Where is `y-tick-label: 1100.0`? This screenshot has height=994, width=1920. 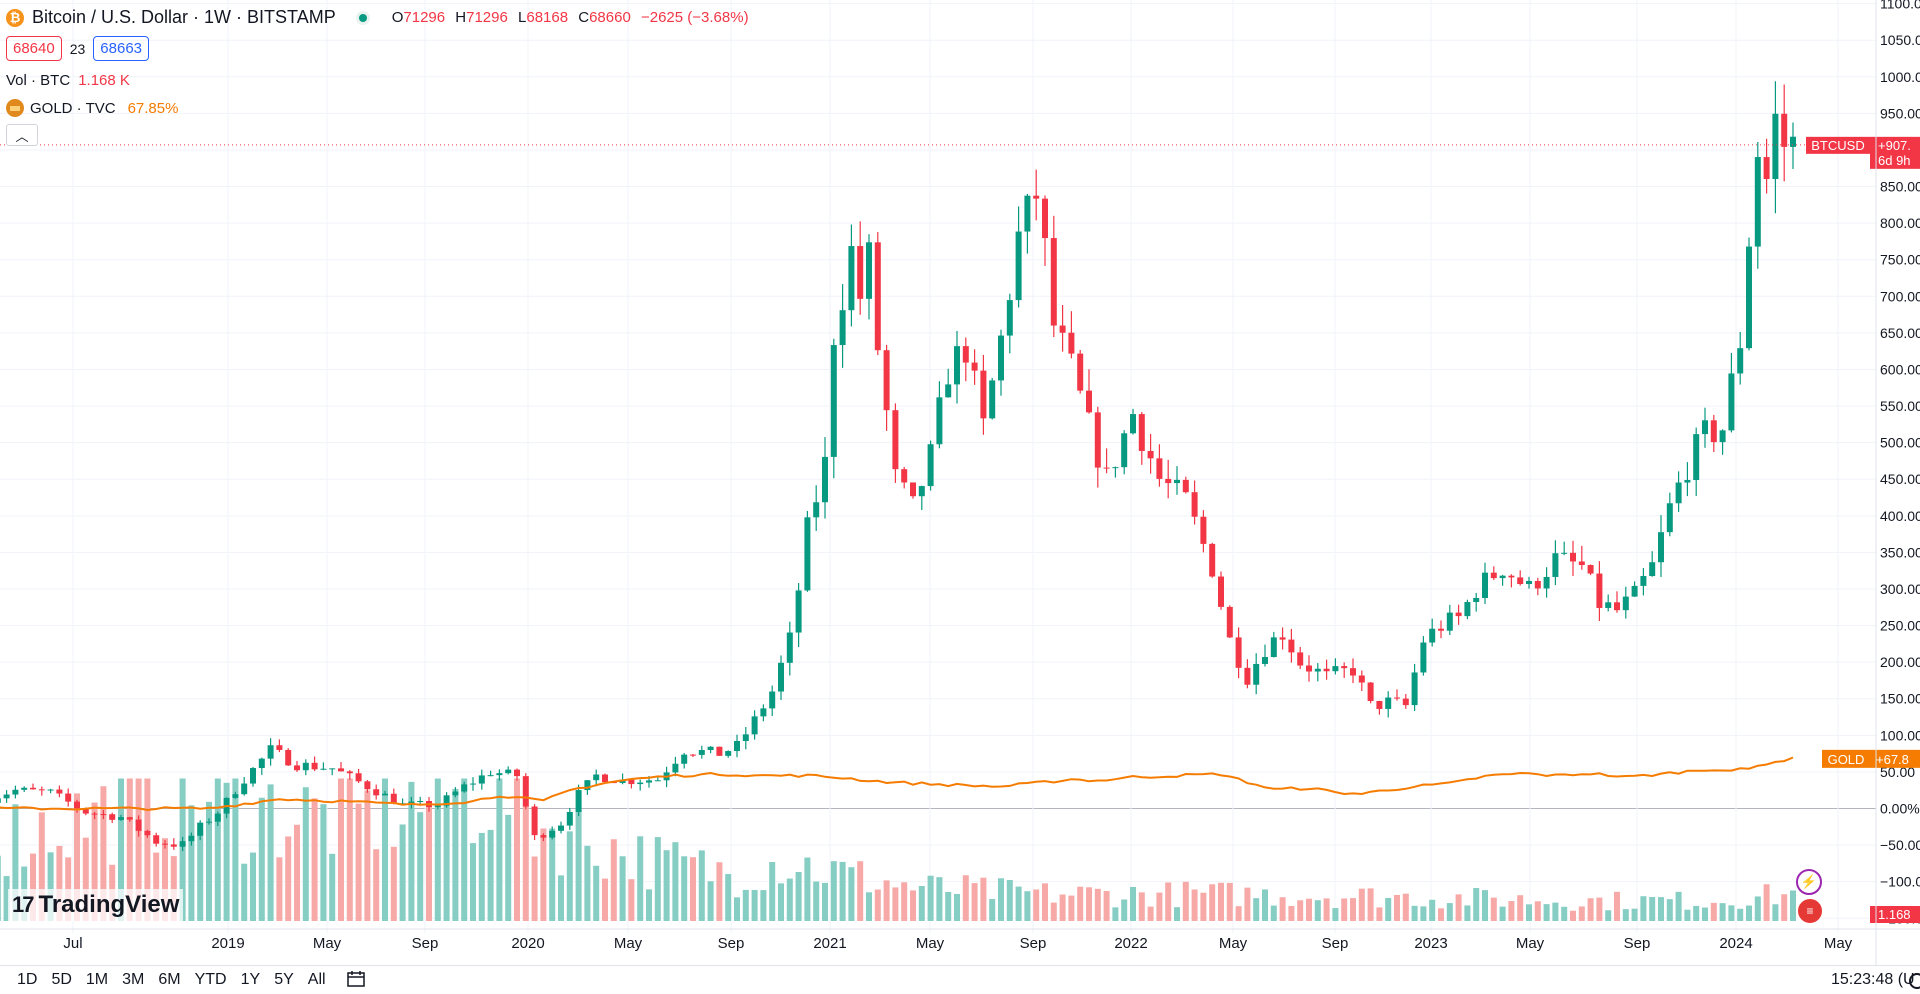
y-tick-label: 1100.0 is located at coordinates (1900, 6).